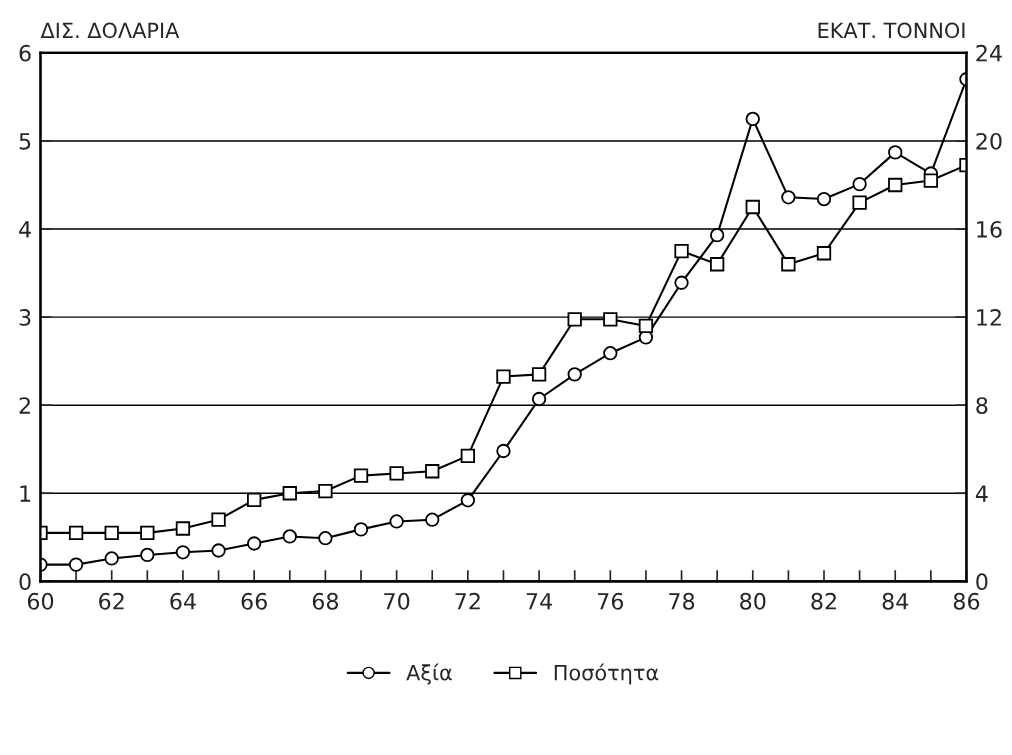 The image size is (1012, 755). Describe the element at coordinates (753, 601) in the screenshot. I see `x-tick-label: 80` at that location.